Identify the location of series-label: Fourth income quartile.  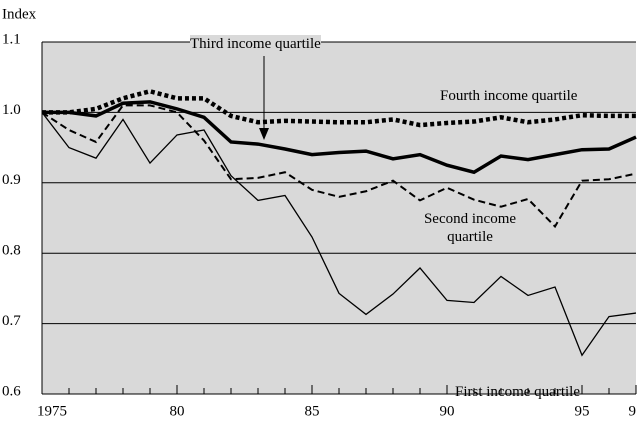
(508, 96).